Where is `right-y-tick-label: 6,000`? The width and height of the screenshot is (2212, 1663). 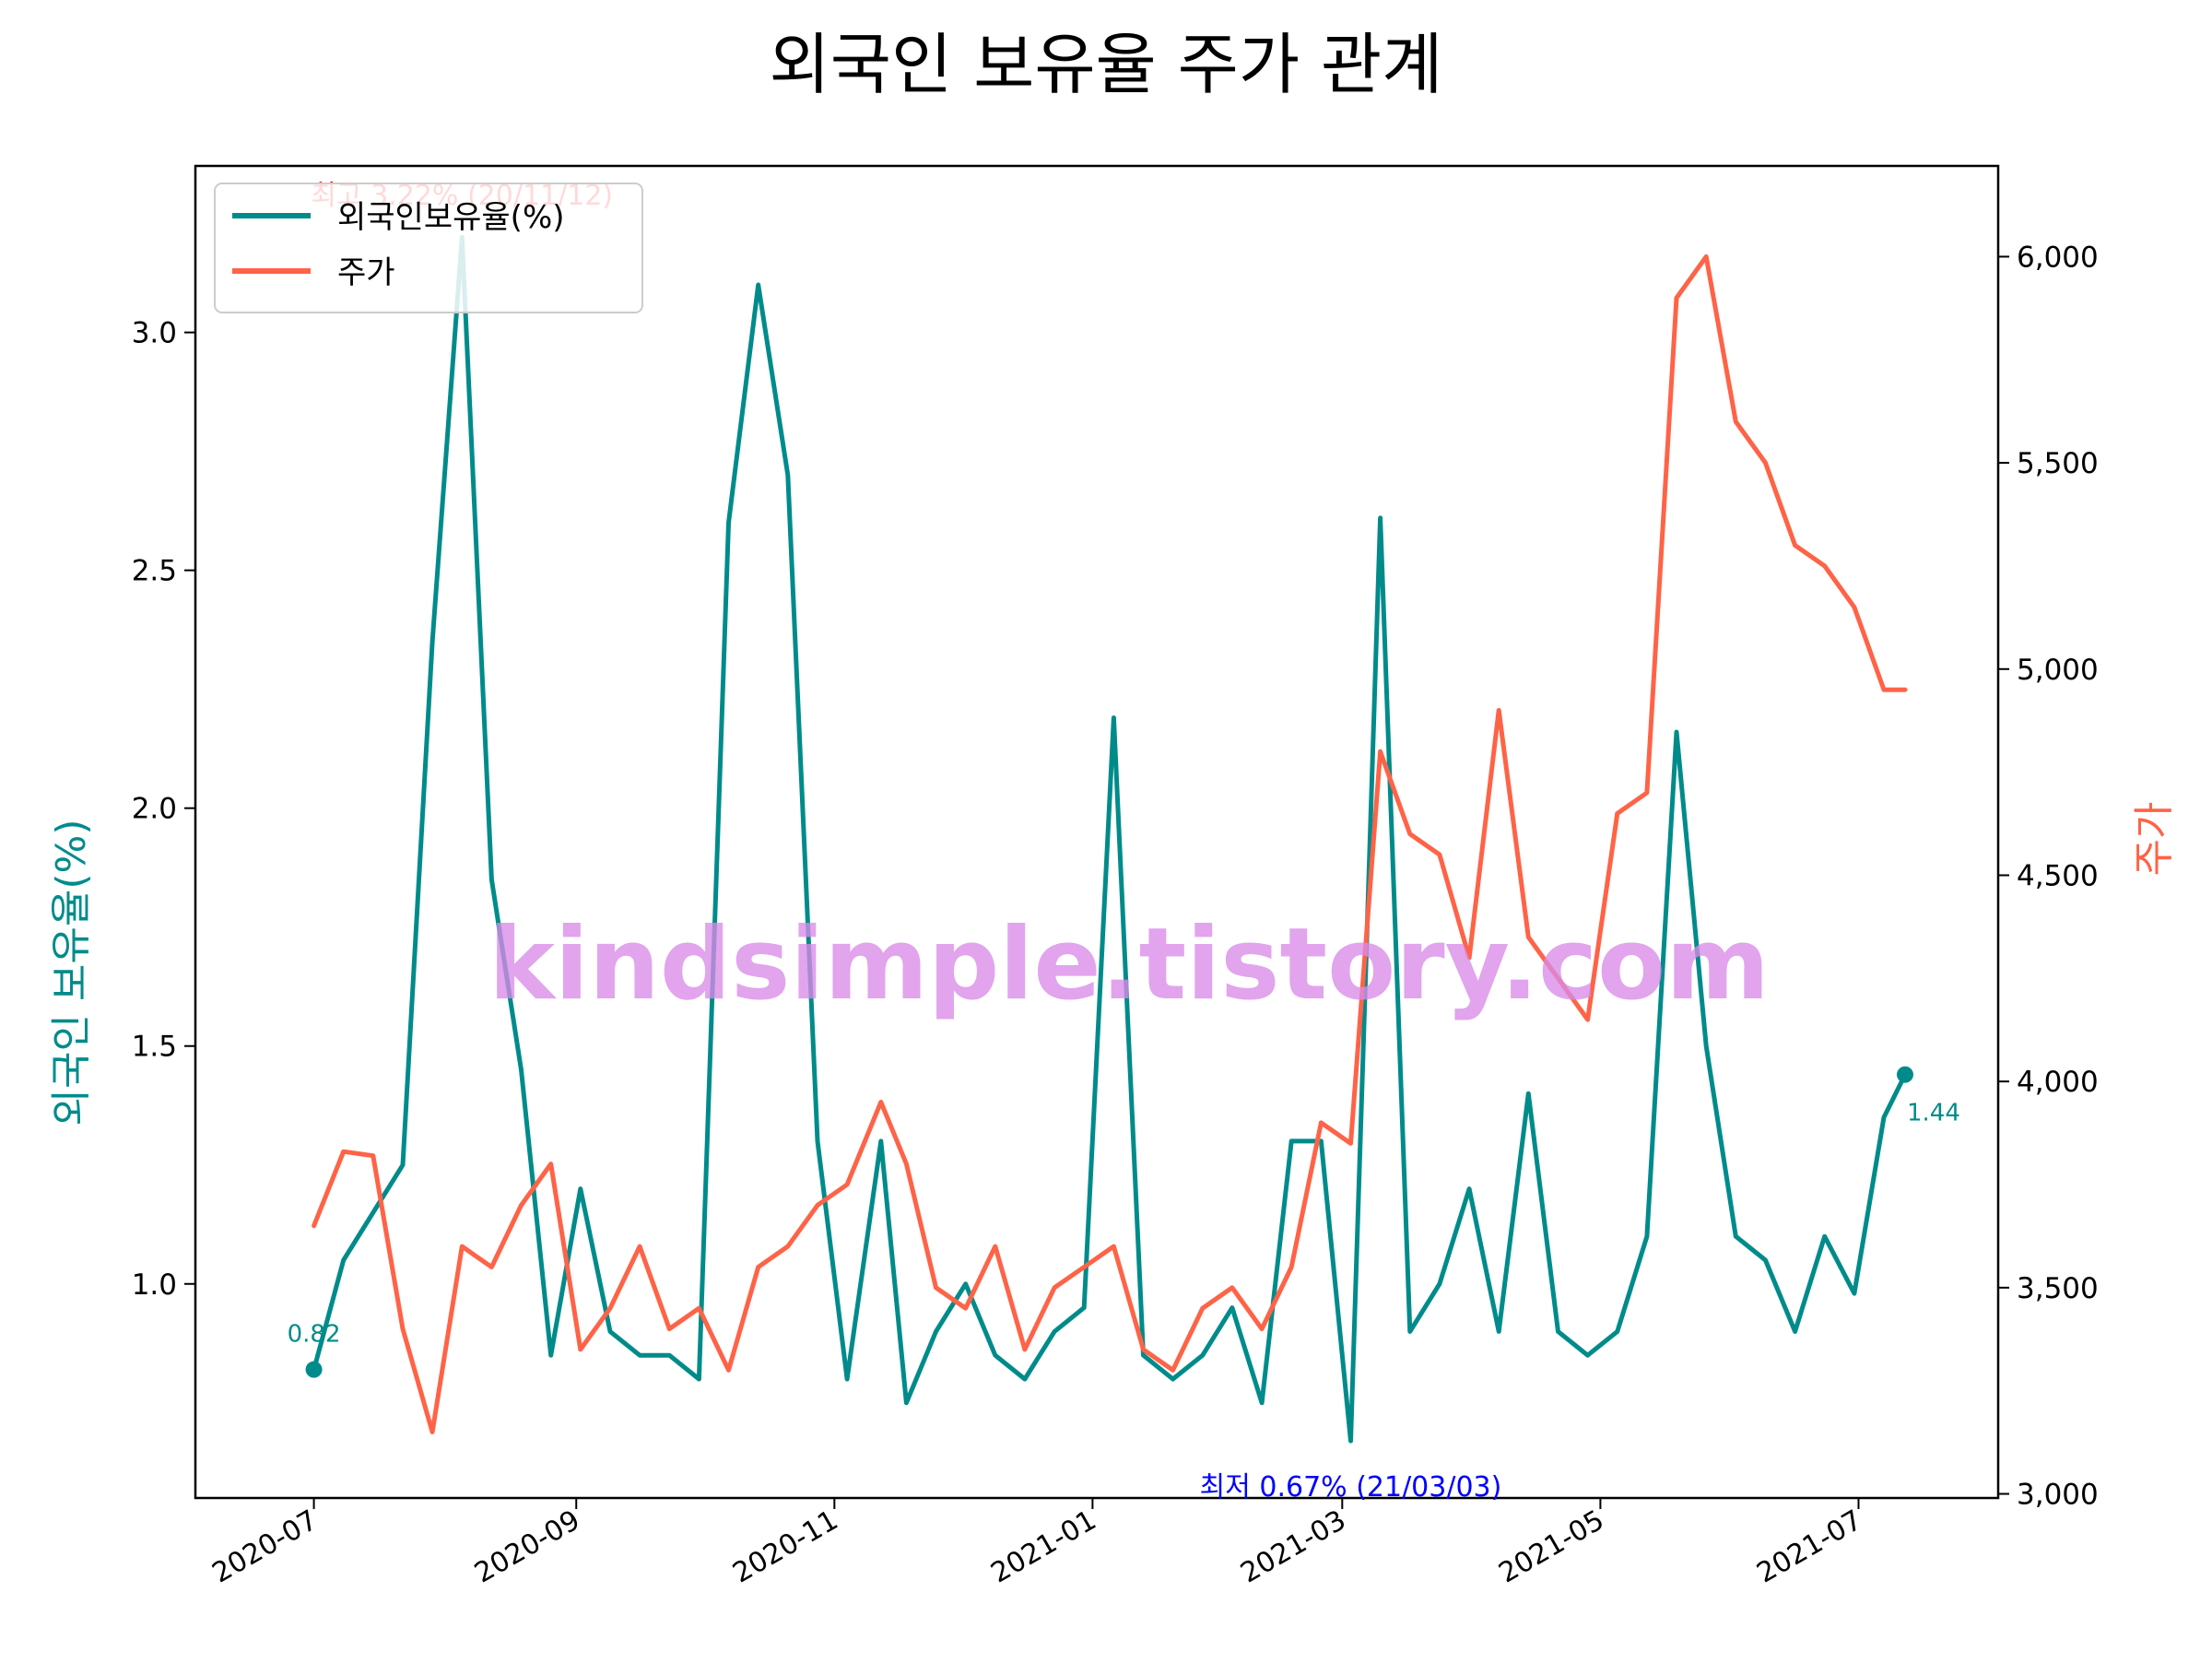
right-y-tick-label: 6,000 is located at coordinates (2058, 257).